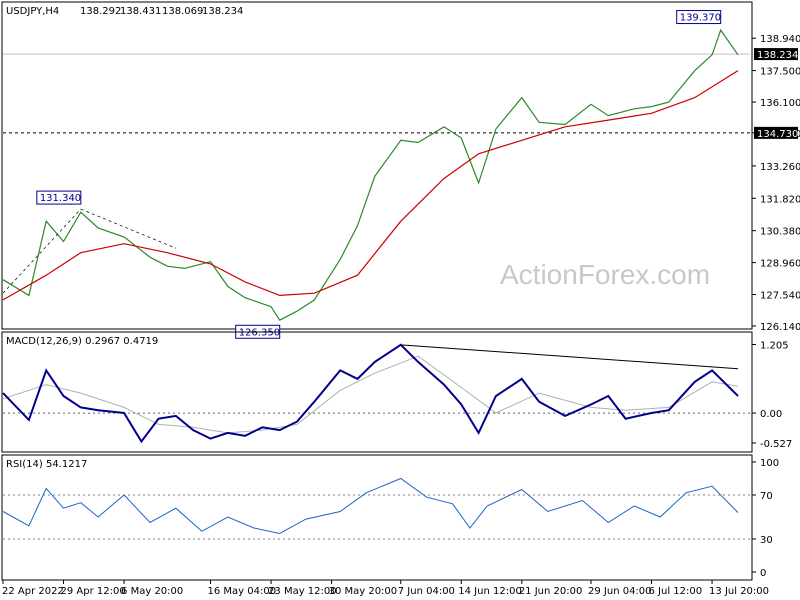  Describe the element at coordinates (774, 346) in the screenshot. I see `macd-y-tick-label: 1.205` at that location.